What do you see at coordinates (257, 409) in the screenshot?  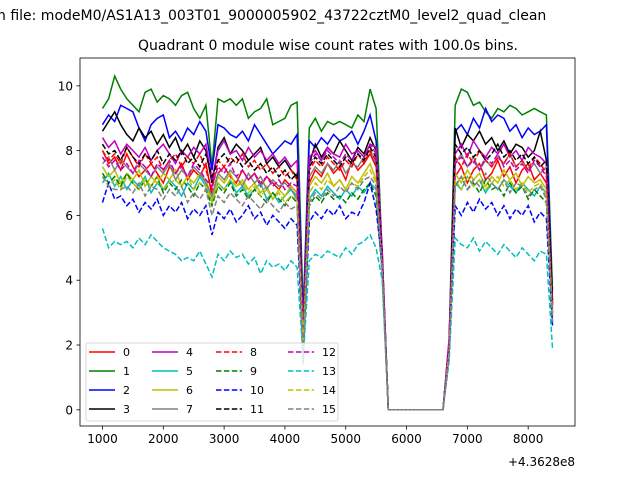 I see `legend-label-11: 11` at bounding box center [257, 409].